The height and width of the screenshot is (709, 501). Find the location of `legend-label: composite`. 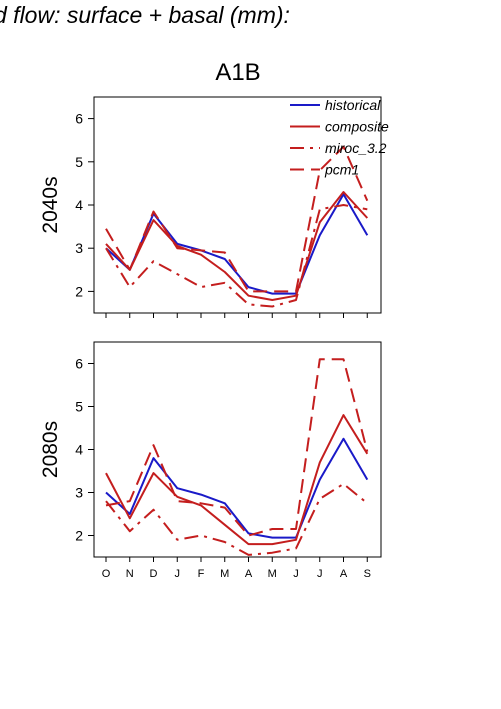

legend-label: composite is located at coordinates (357, 127).